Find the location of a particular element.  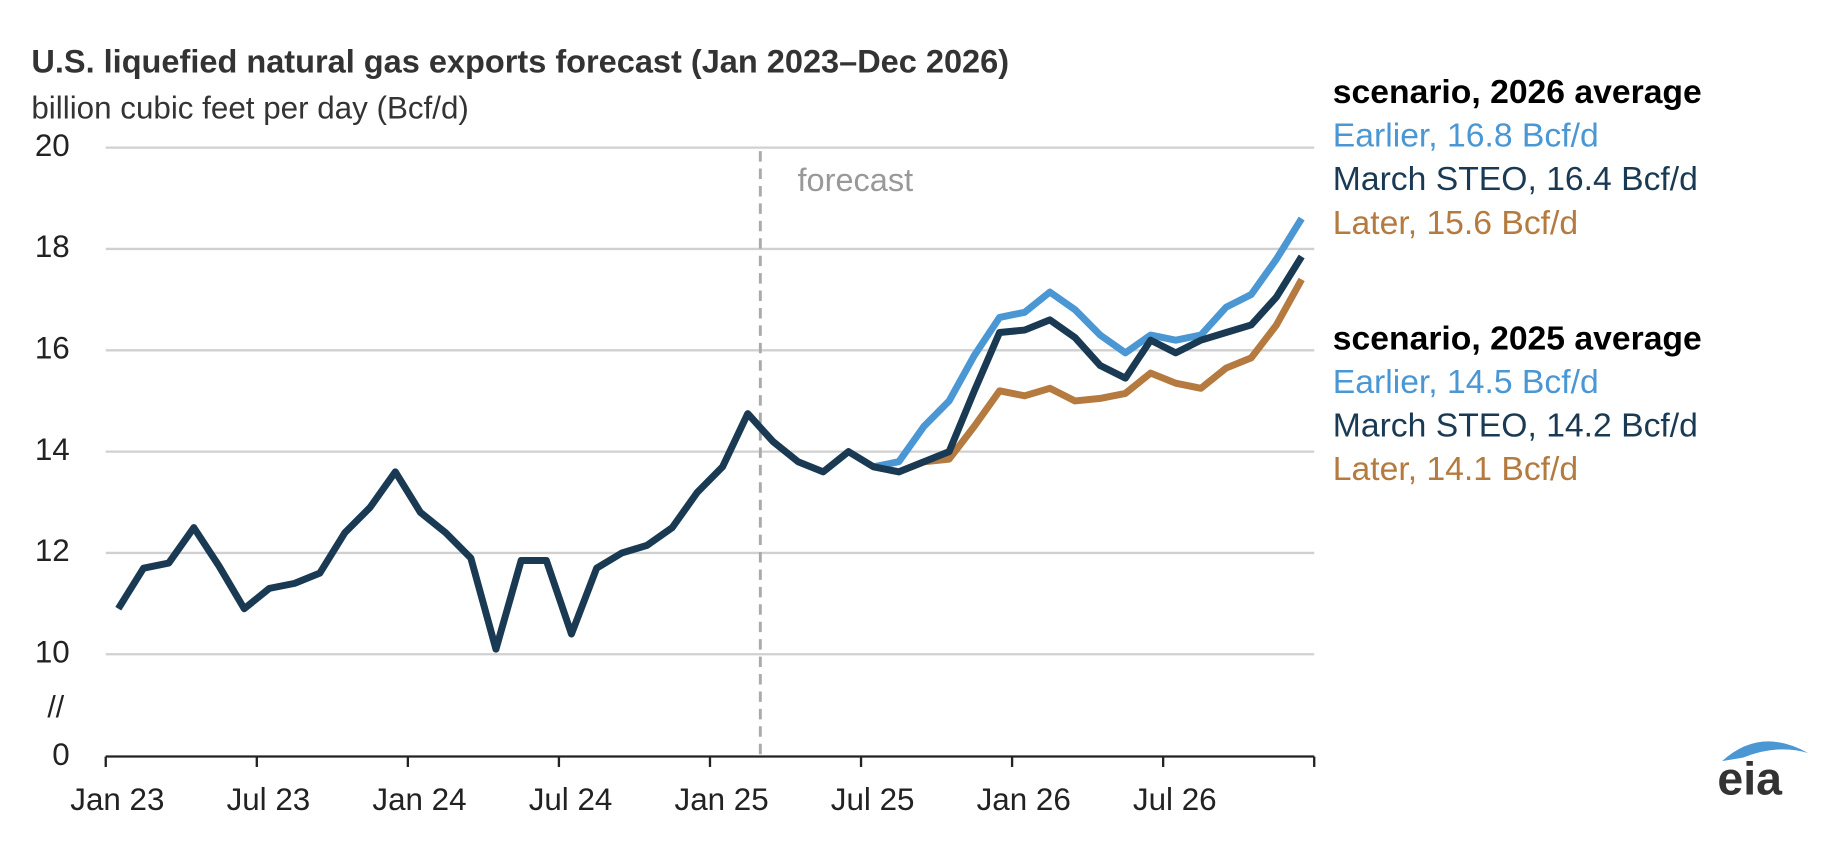

annotation: forecast is located at coordinates (856, 180).